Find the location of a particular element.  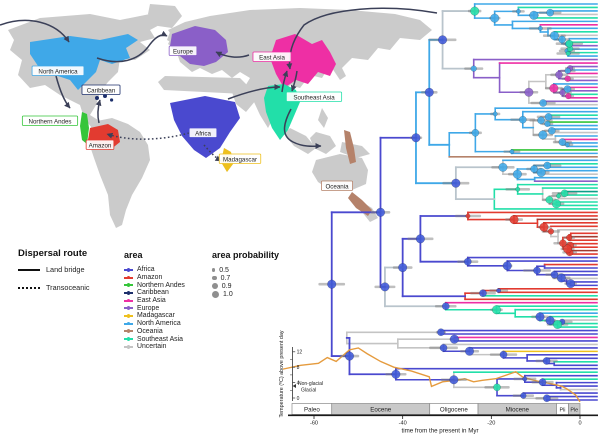

period-label: Oligocene is located at coordinates (454, 409).